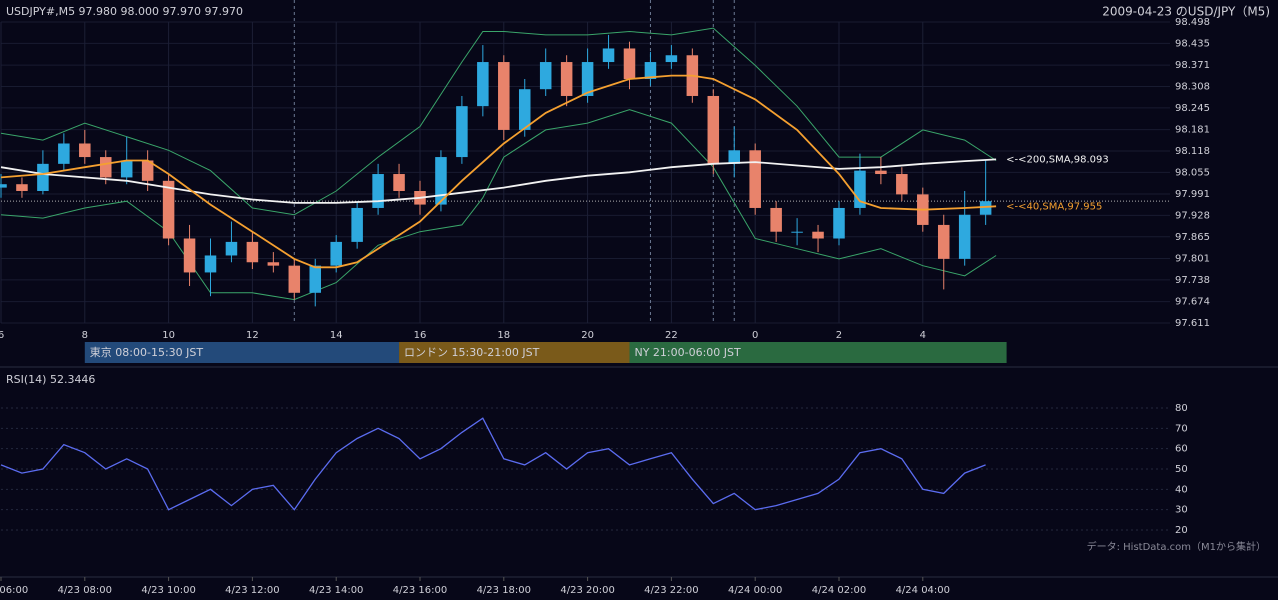 This screenshot has width=1278, height=600. Describe the element at coordinates (336, 335) in the screenshot. I see `x-tick-label: 14` at that location.